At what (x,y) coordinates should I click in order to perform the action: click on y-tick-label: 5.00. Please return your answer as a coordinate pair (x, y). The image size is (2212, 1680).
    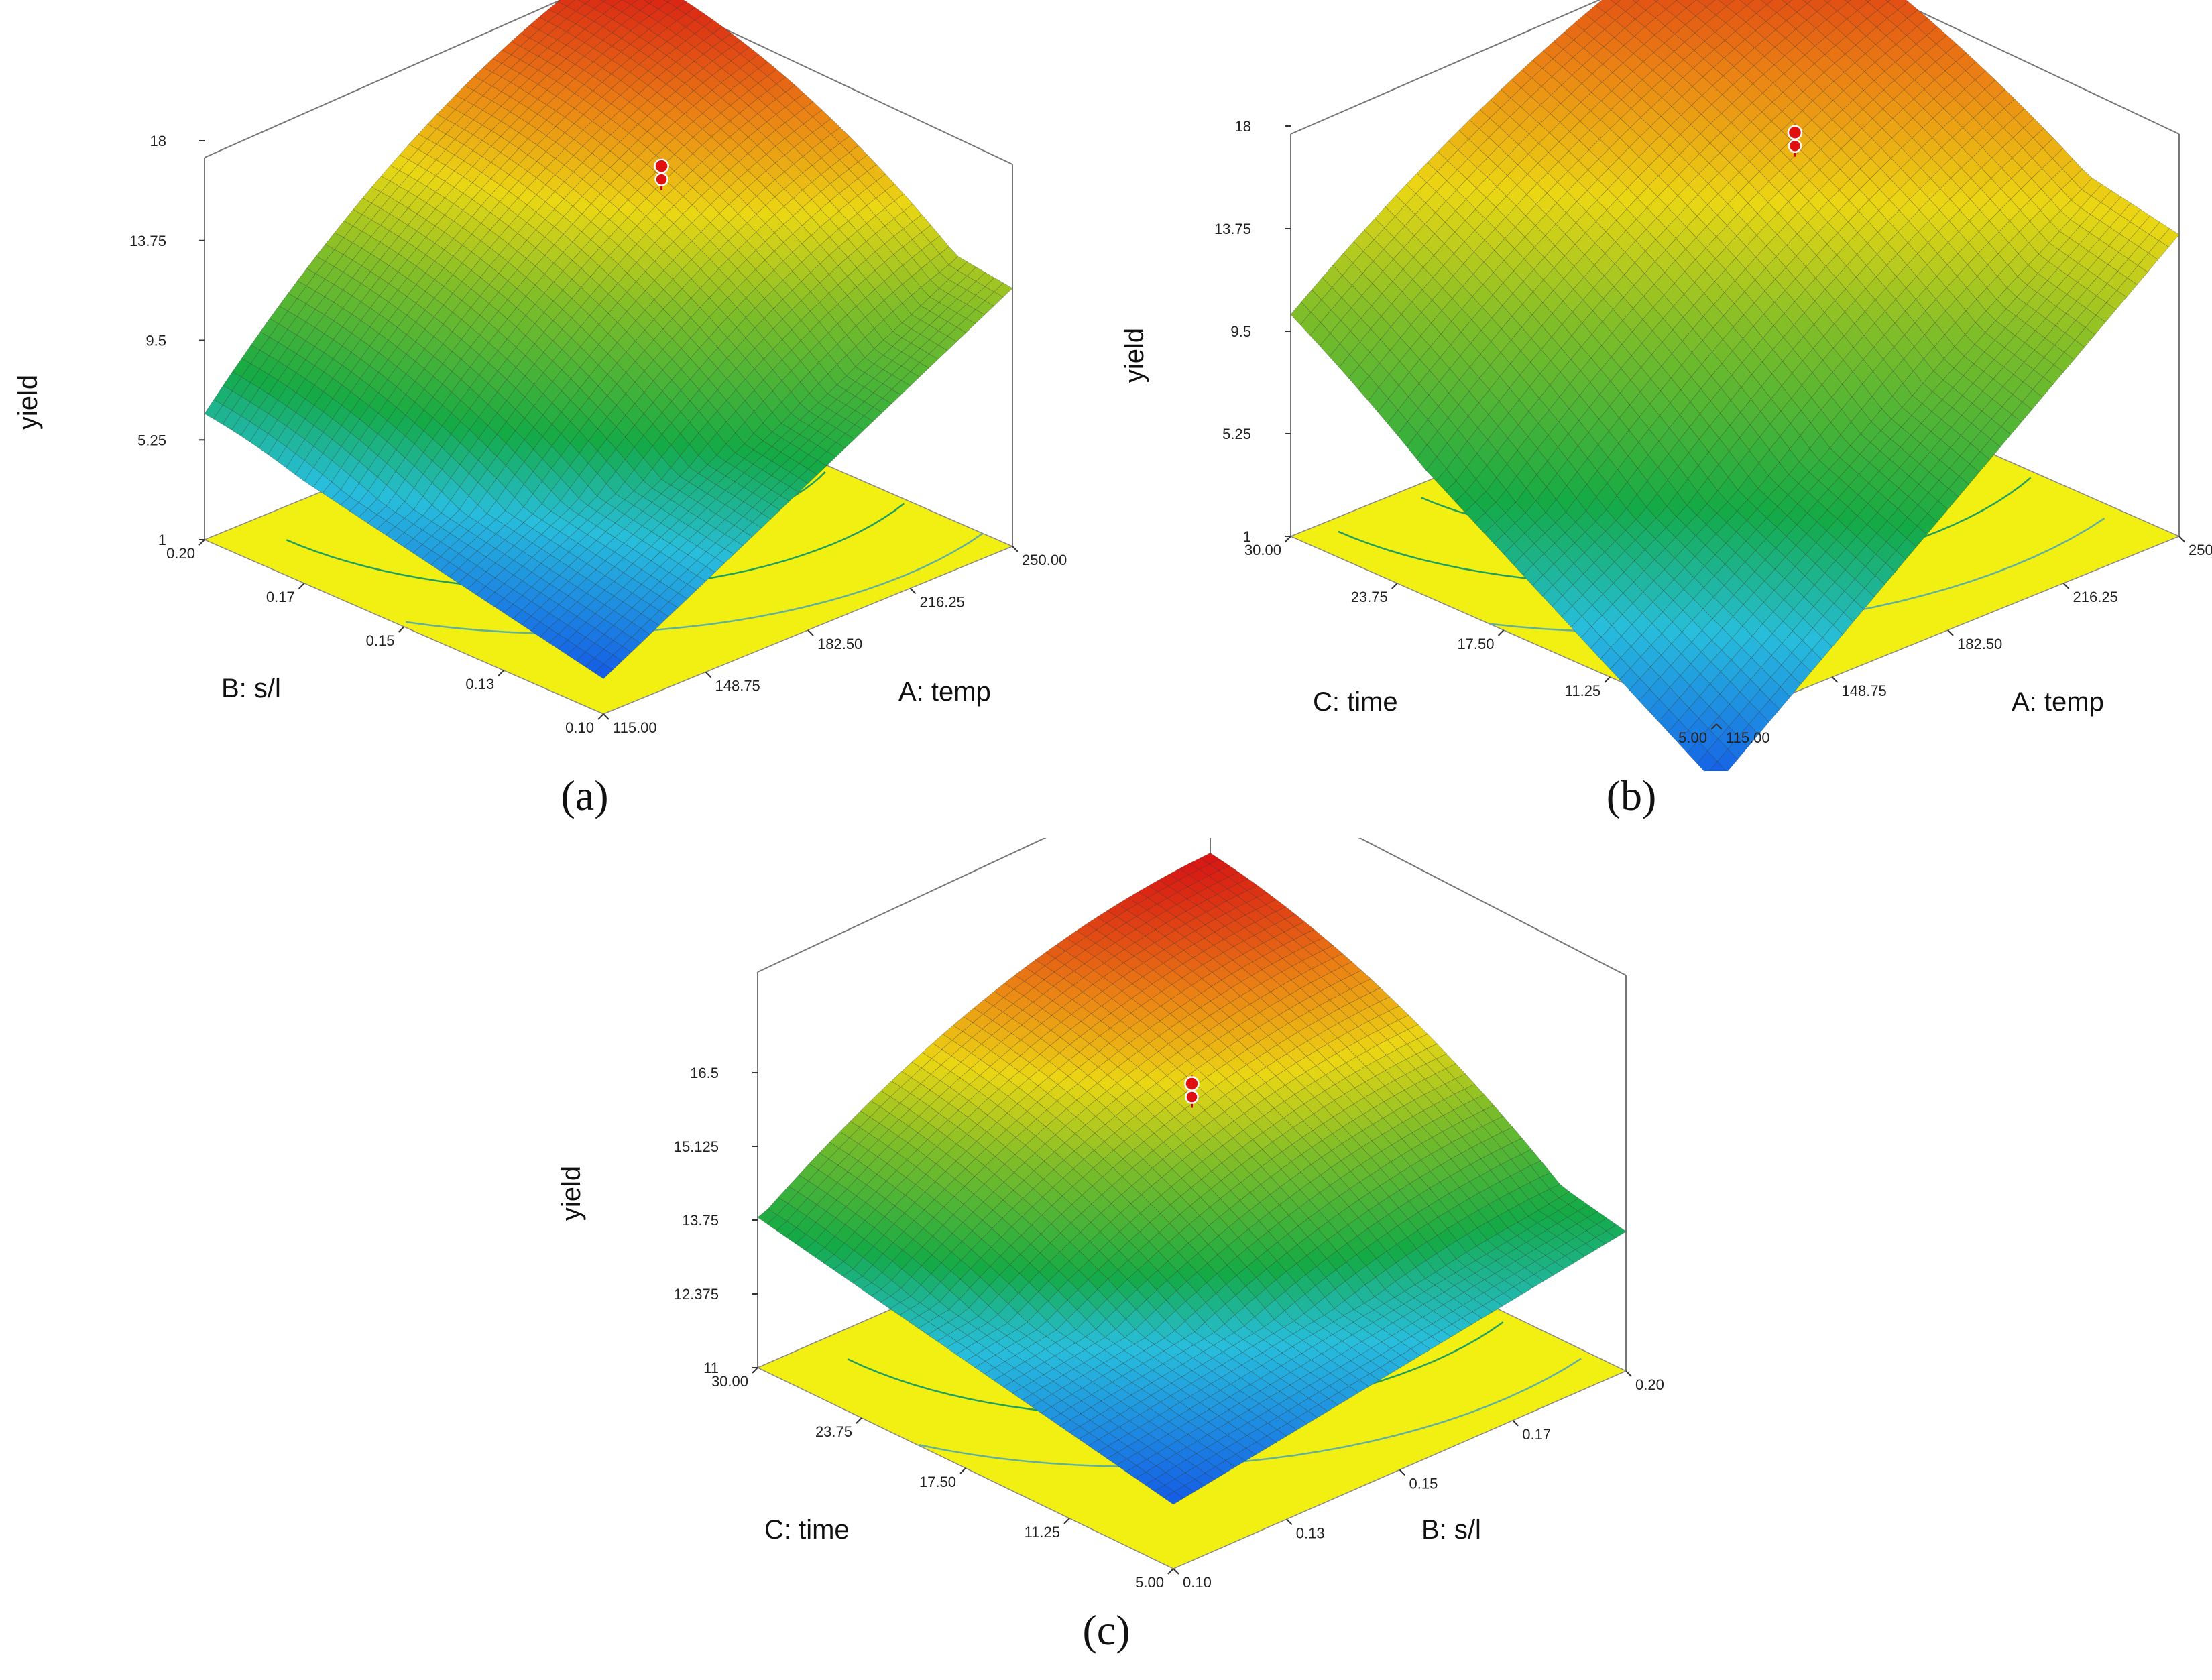
    Looking at the image, I should click on (1693, 737).